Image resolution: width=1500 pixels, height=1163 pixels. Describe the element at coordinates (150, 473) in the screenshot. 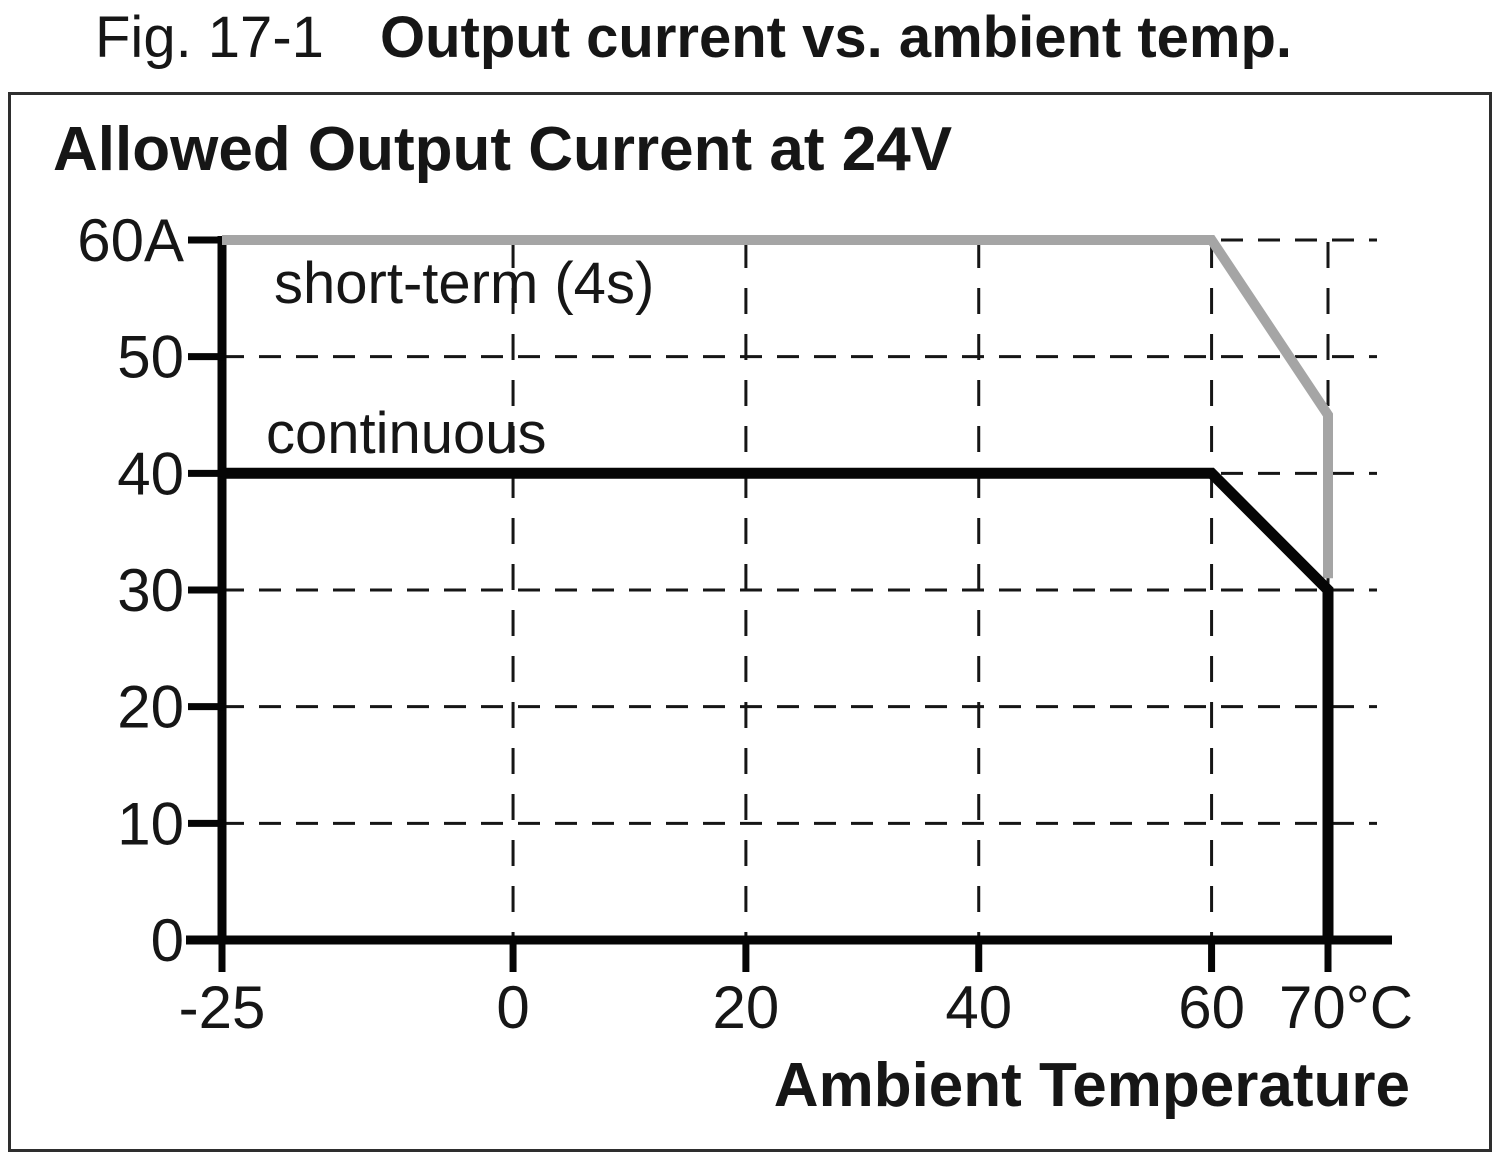

I see `y-tick-label: 40` at that location.